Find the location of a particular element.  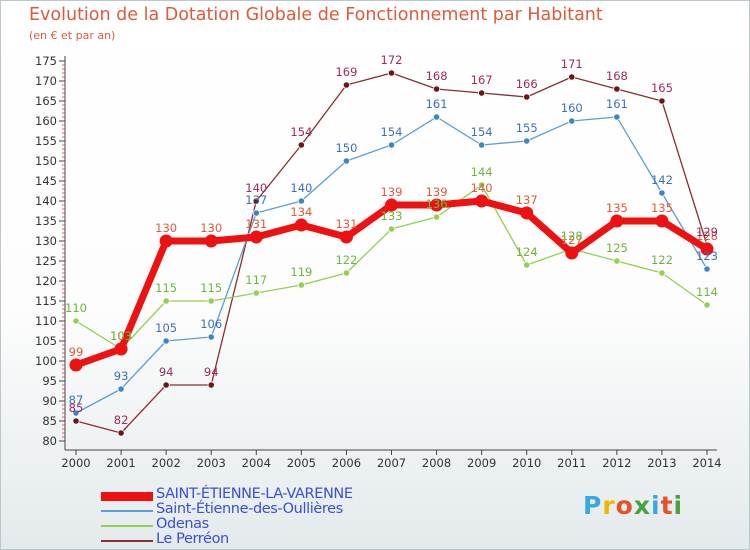

legend-label: Saint-Étienne-des-Oullières is located at coordinates (249, 509).